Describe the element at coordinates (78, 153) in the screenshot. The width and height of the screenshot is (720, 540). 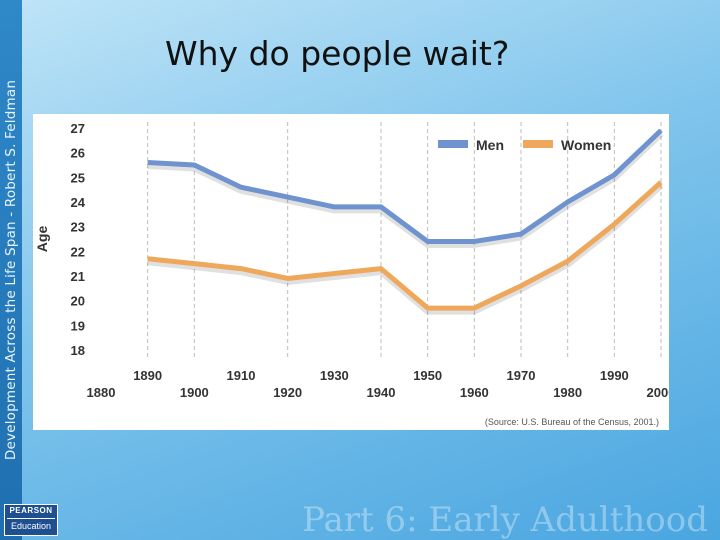
I see `y-tick-label-26: 26` at that location.